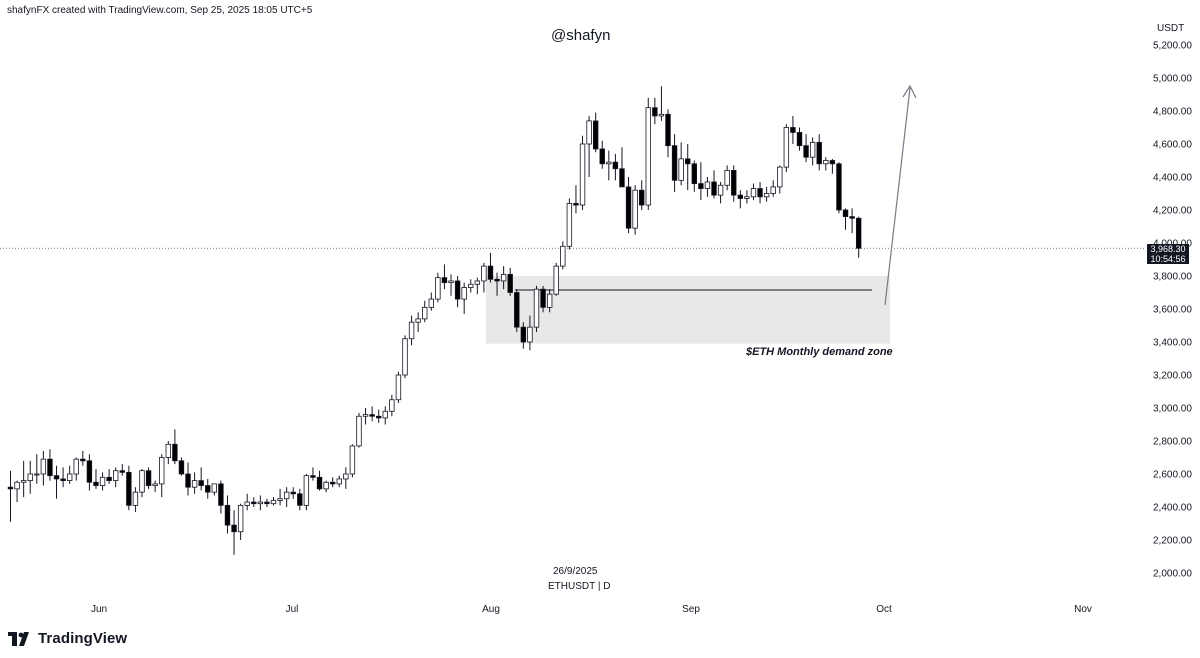 This screenshot has width=1200, height=658. I want to click on y-tick-label: 2,400.00, so click(1172, 508).